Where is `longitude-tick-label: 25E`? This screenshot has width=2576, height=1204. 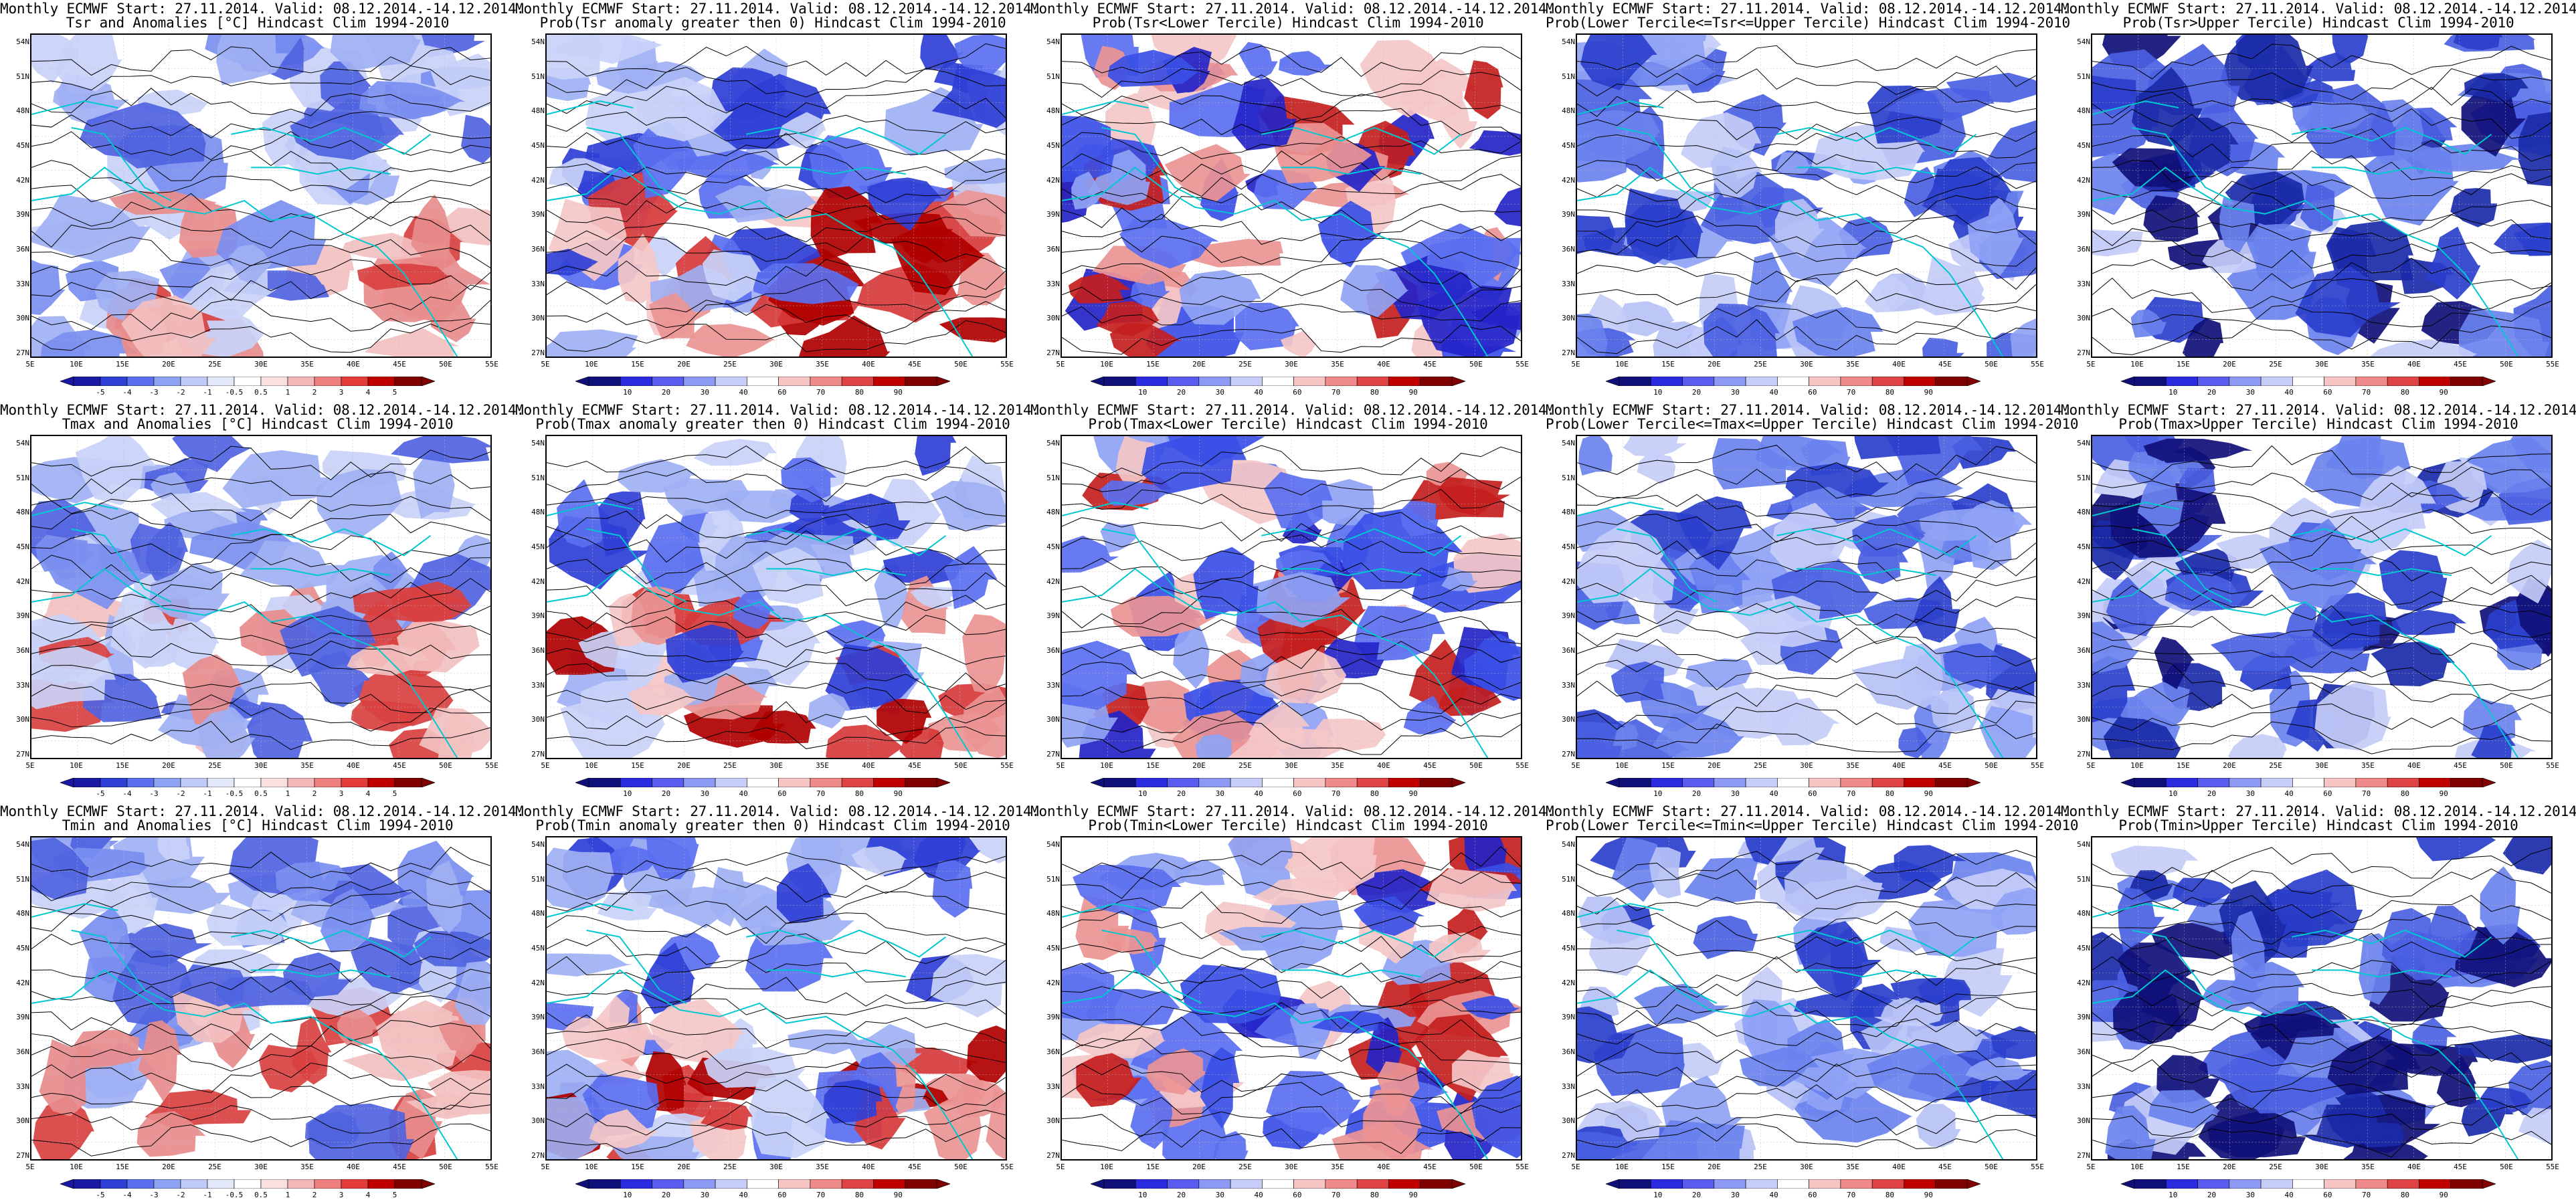
longitude-tick-label: 25E is located at coordinates (1245, 1167).